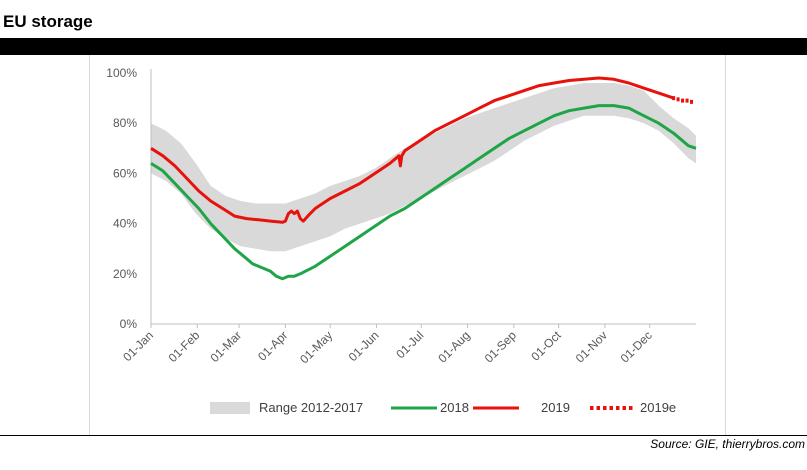 Image resolution: width=807 pixels, height=470 pixels. Describe the element at coordinates (546, 346) in the screenshot. I see `x-tick-label: 01-Oct` at that location.